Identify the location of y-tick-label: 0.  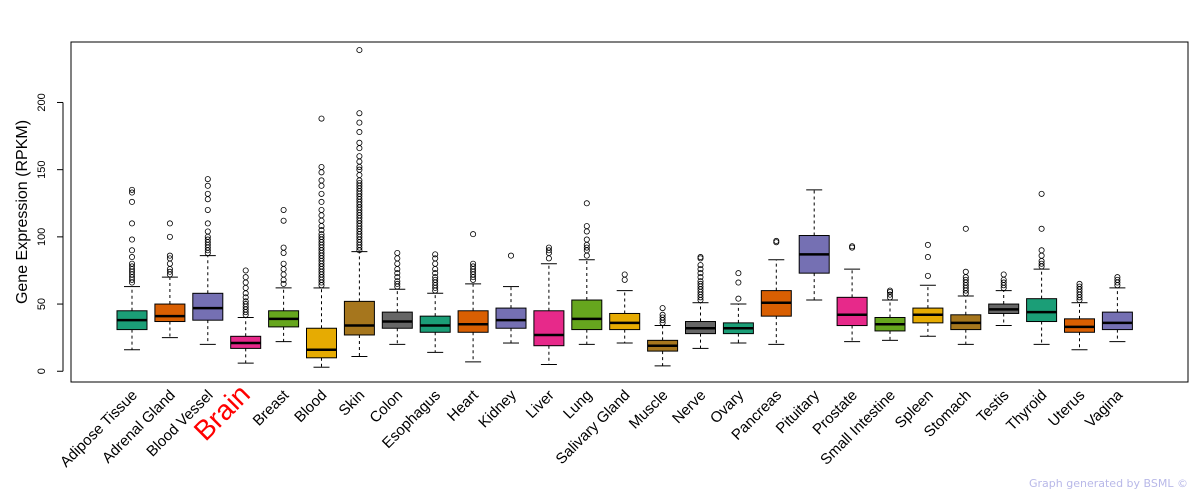
(42, 371).